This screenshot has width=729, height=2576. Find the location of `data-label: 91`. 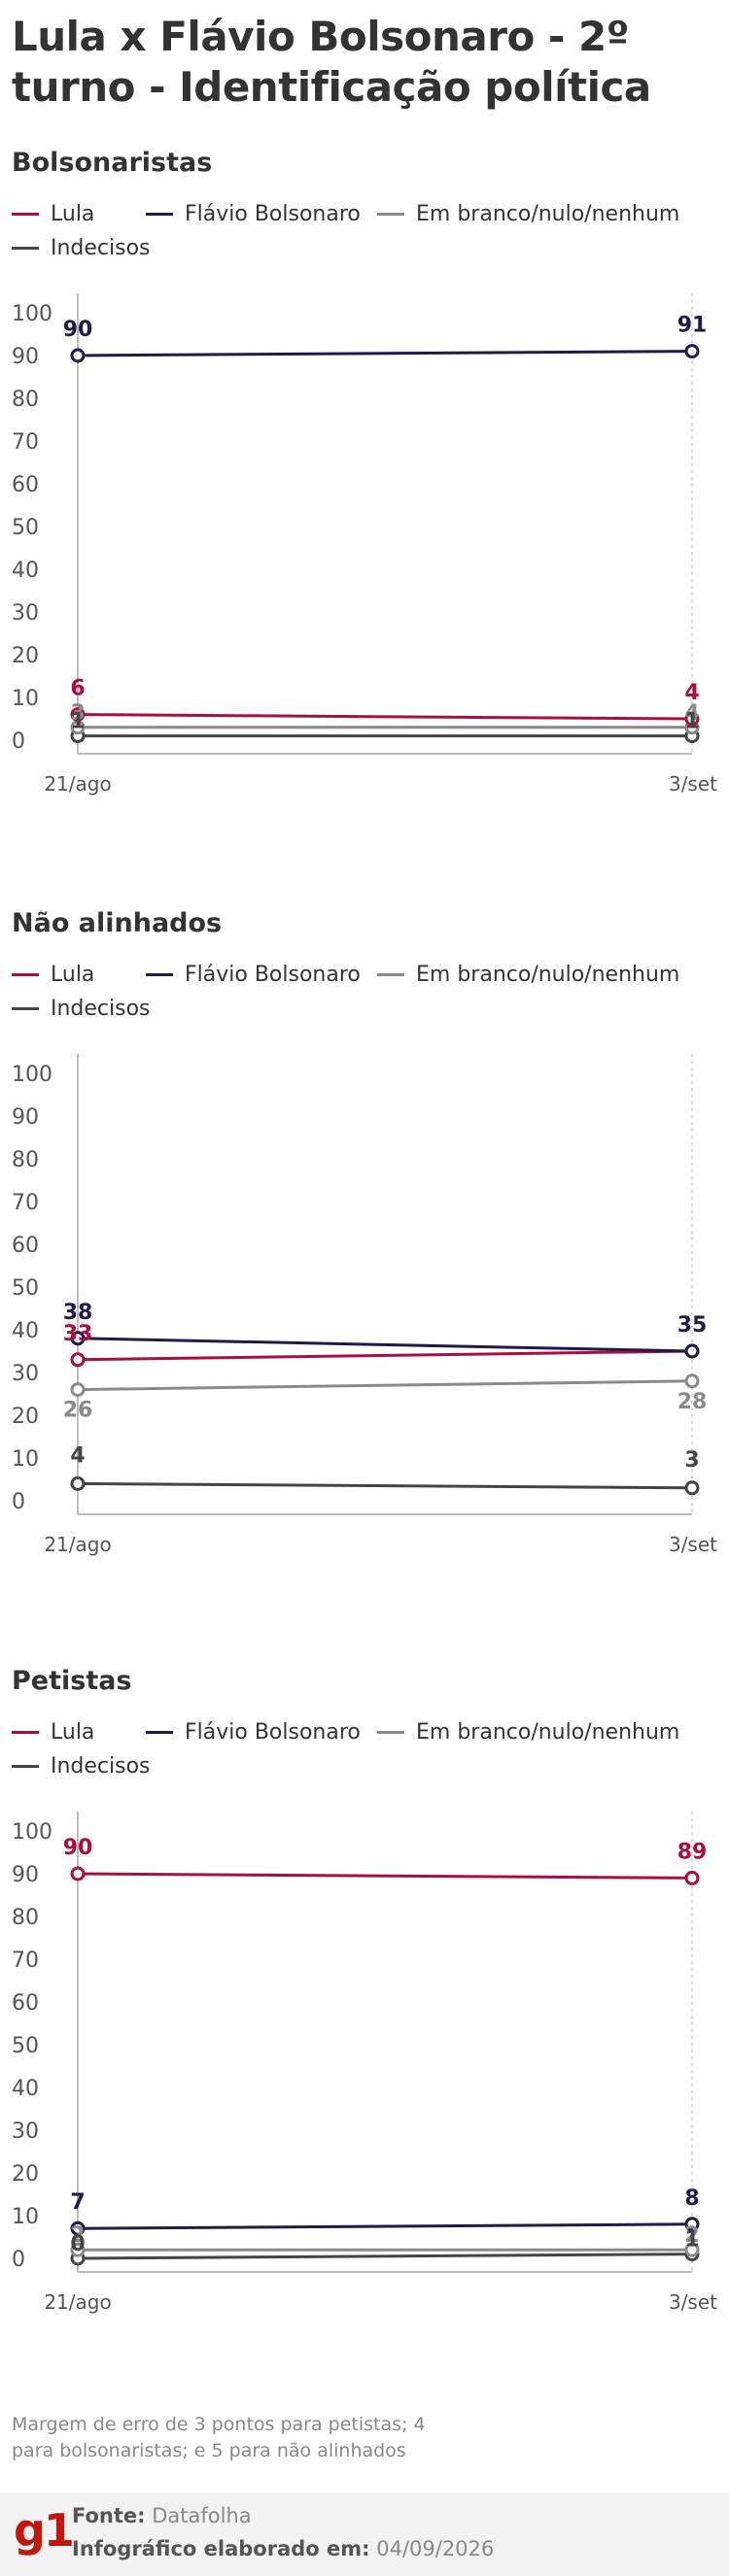

data-label: 91 is located at coordinates (692, 326).